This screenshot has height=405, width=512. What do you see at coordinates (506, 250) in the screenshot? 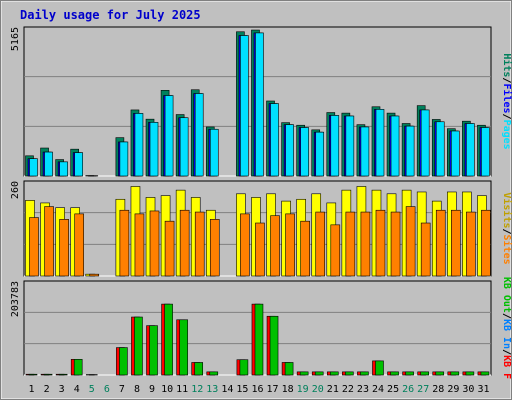
I see `visits-panel-legend-sites: Sites` at bounding box center [506, 250].